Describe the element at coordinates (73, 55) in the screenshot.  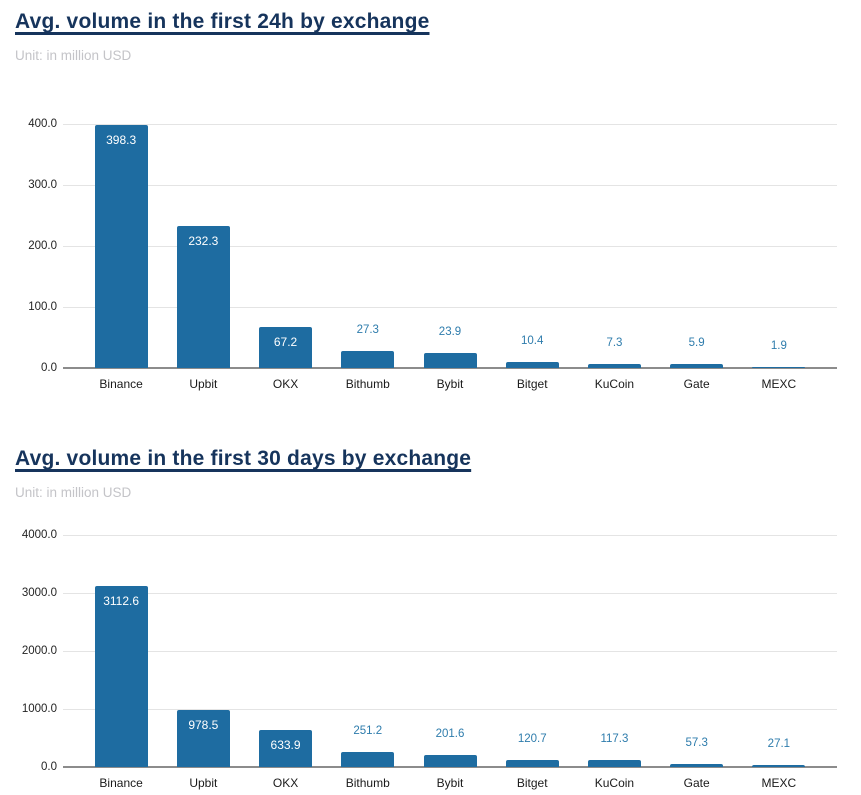
I see `chart-subtitle-24h: Unit: in million USD` at that location.